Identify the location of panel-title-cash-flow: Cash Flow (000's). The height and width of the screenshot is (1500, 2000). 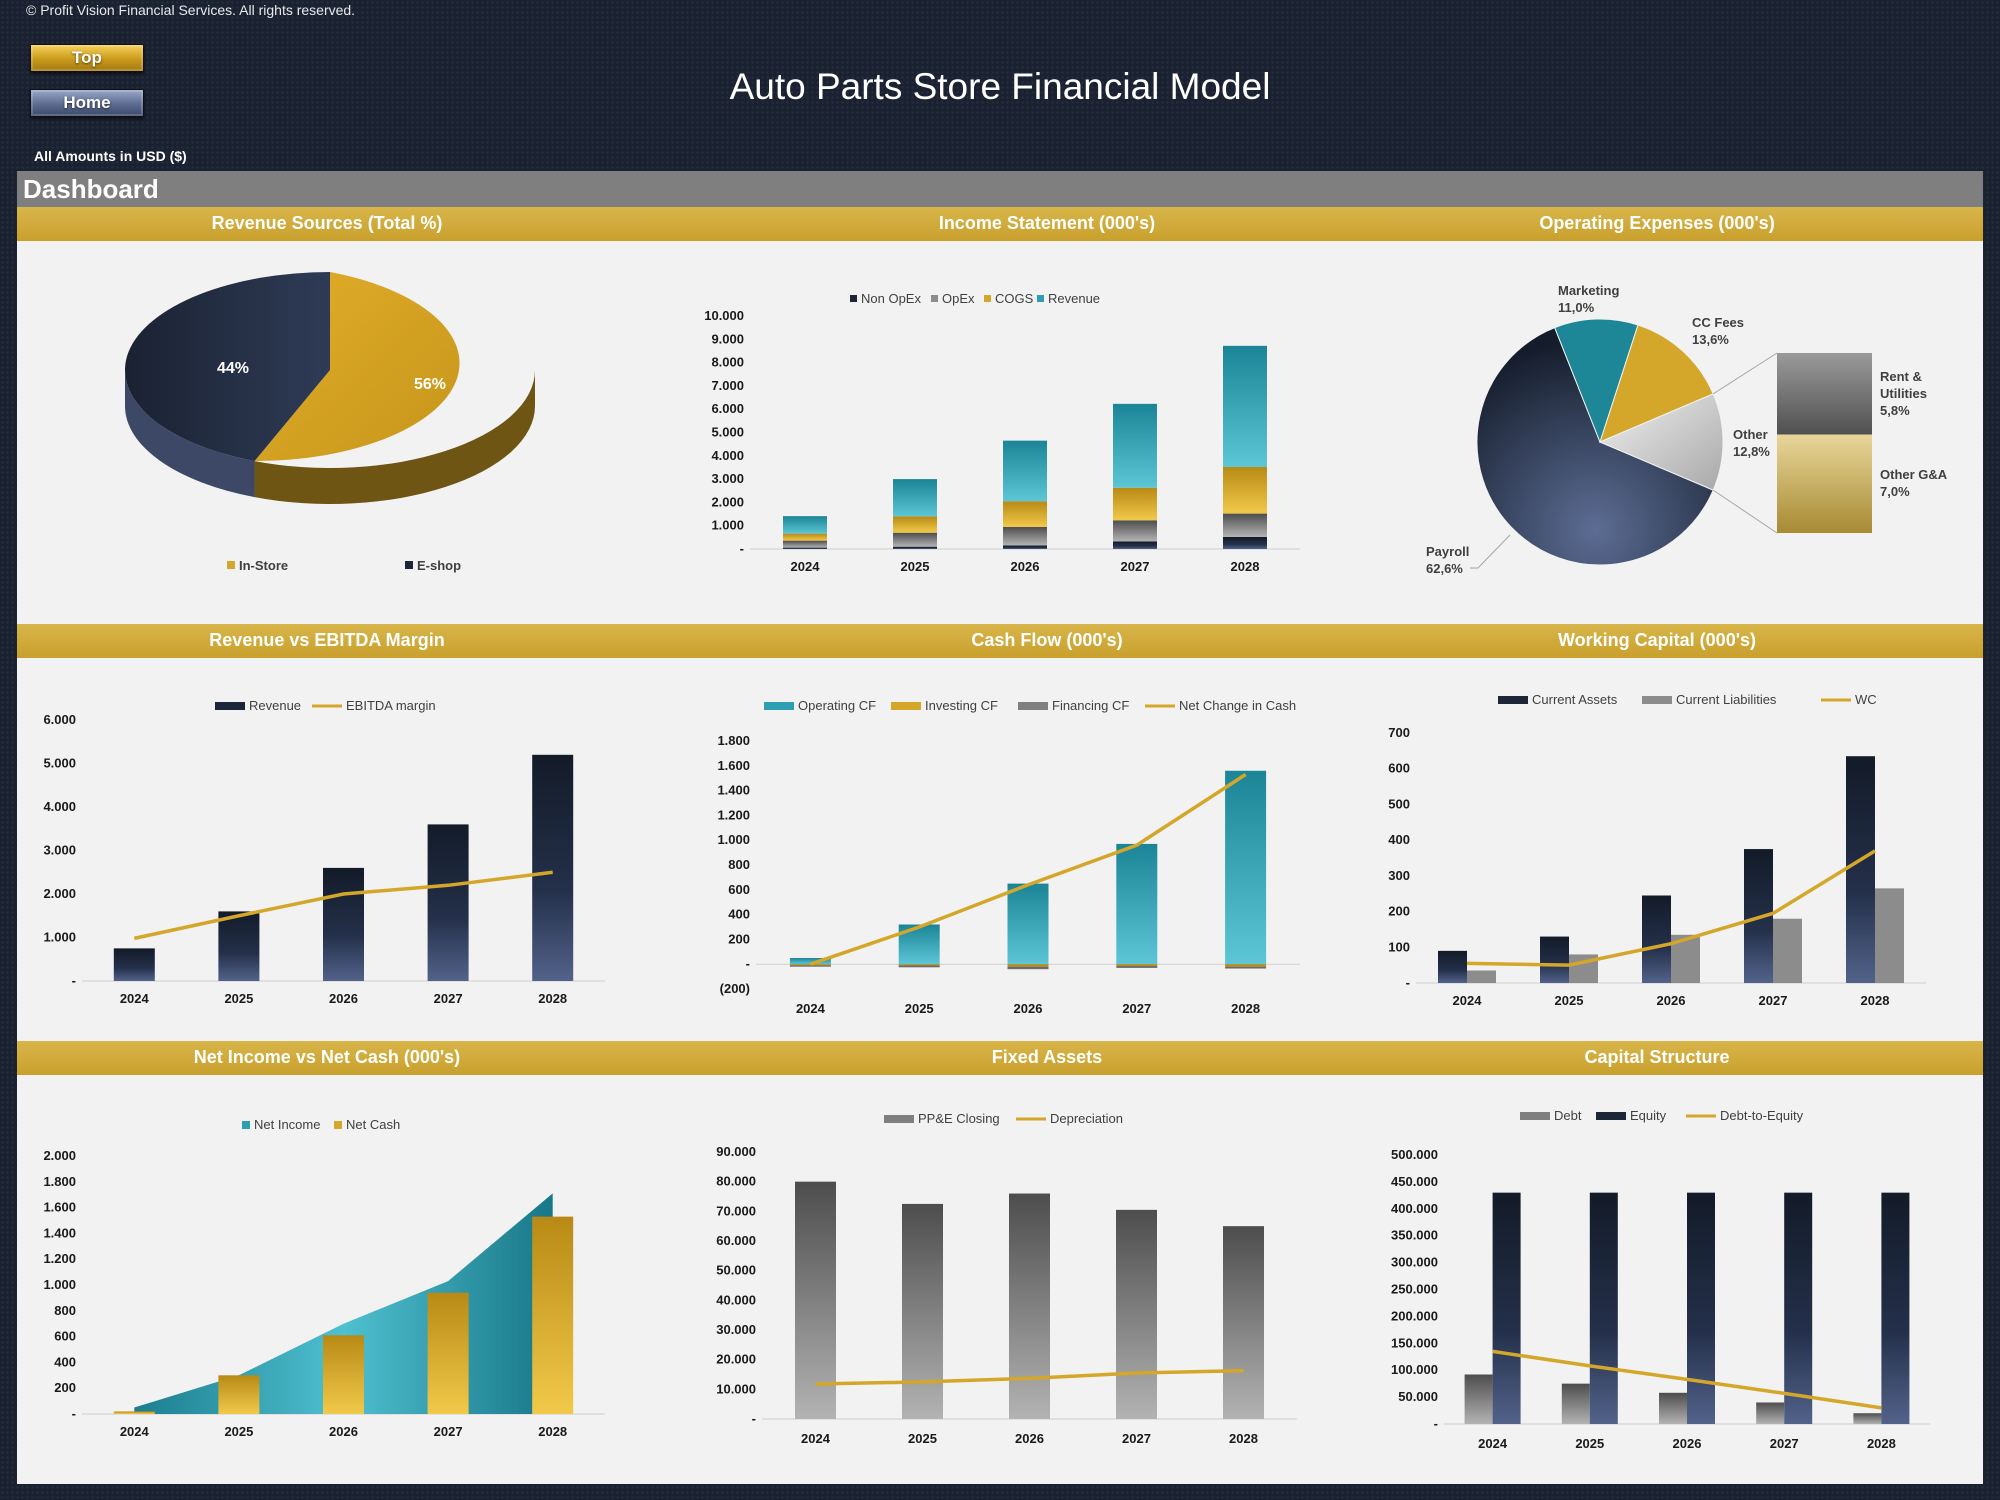
(1047, 640).